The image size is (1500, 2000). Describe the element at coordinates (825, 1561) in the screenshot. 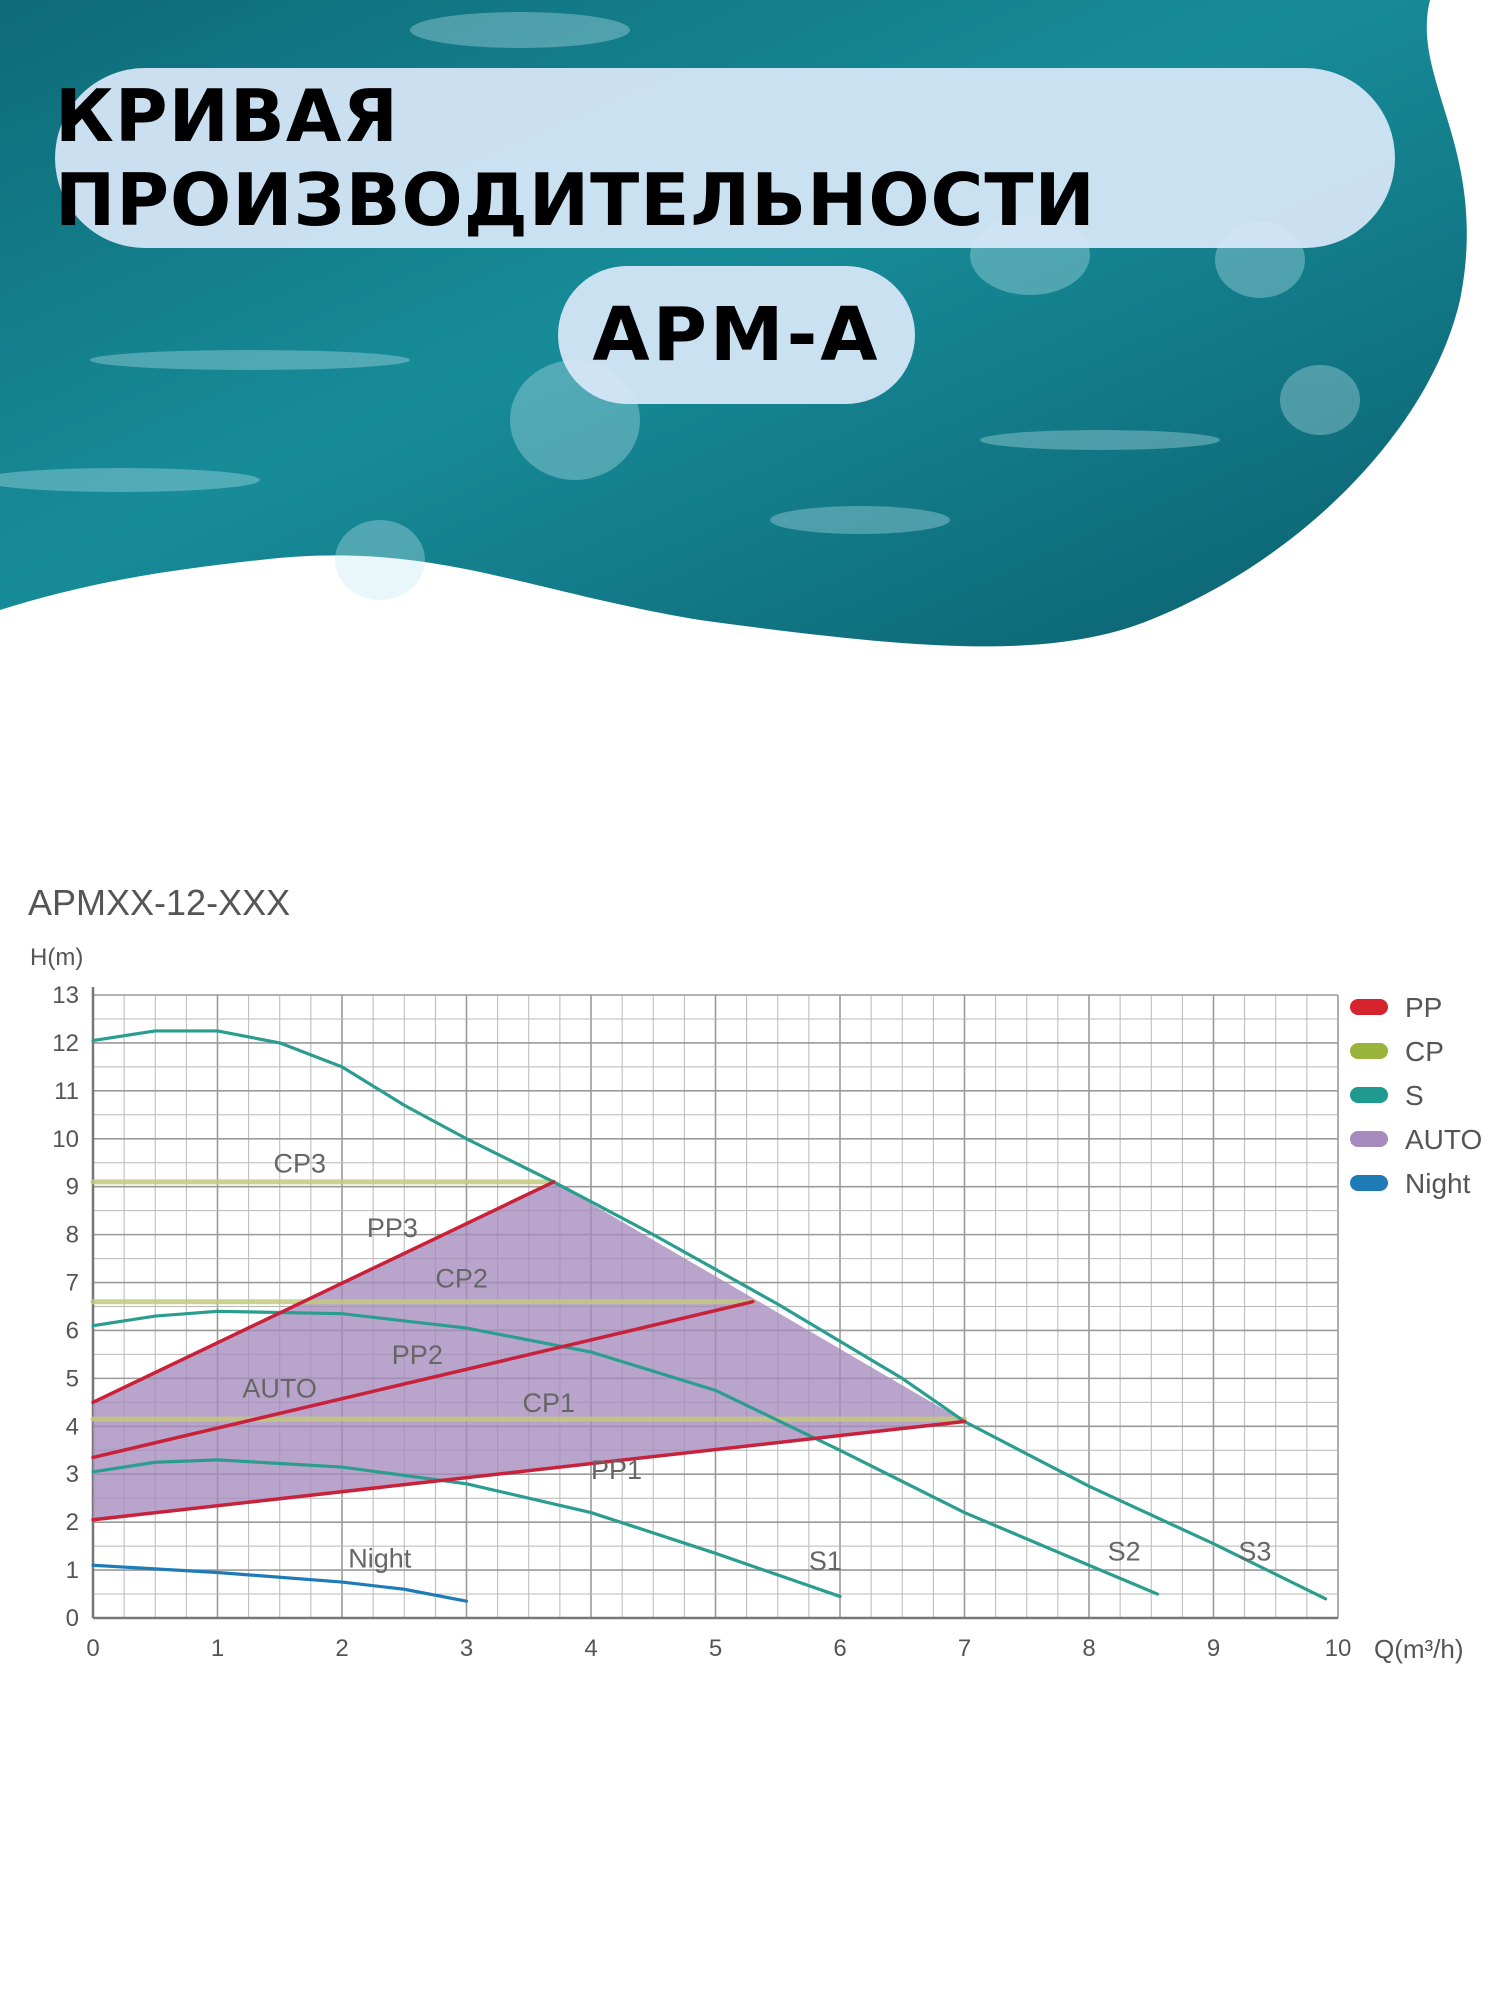

I see `annotation-s1: S1` at that location.